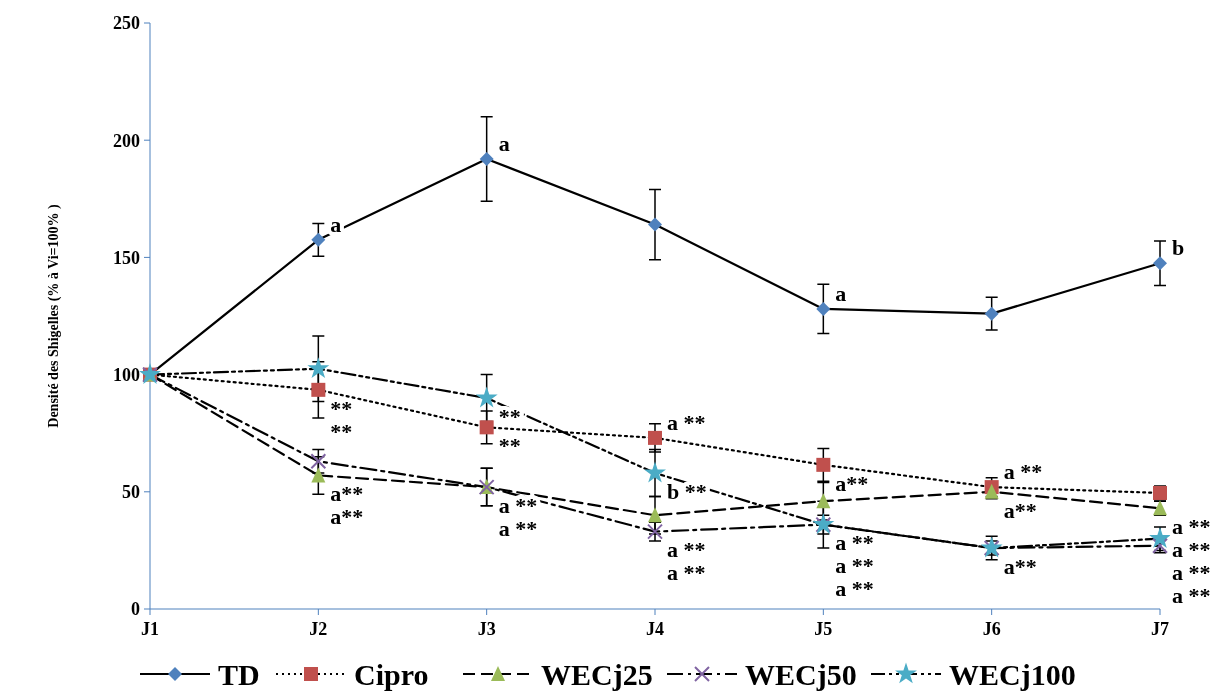 The width and height of the screenshot is (1232, 700). What do you see at coordinates (239, 674) in the screenshot?
I see `legend-label: TD` at bounding box center [239, 674].